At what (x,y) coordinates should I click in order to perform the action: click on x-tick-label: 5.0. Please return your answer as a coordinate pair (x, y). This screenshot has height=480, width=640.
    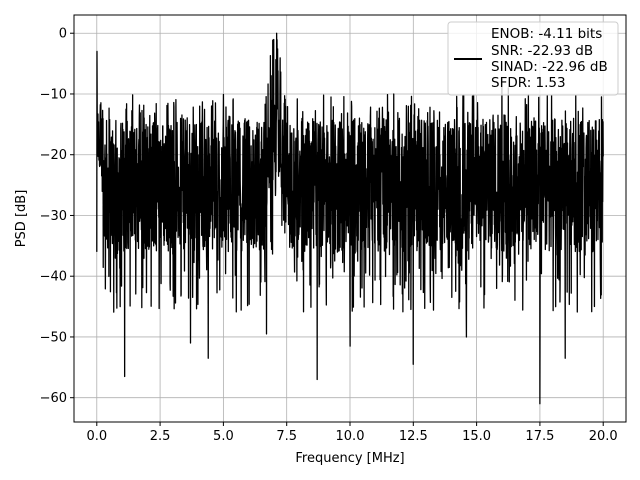
    Looking at the image, I should click on (223, 436).